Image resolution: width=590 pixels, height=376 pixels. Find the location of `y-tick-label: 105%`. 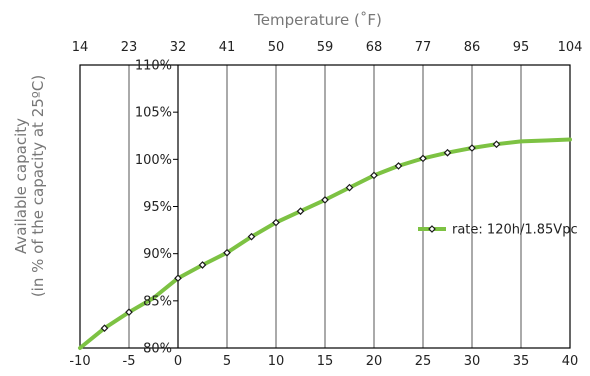

y-tick-label: 105% is located at coordinates (153, 113).